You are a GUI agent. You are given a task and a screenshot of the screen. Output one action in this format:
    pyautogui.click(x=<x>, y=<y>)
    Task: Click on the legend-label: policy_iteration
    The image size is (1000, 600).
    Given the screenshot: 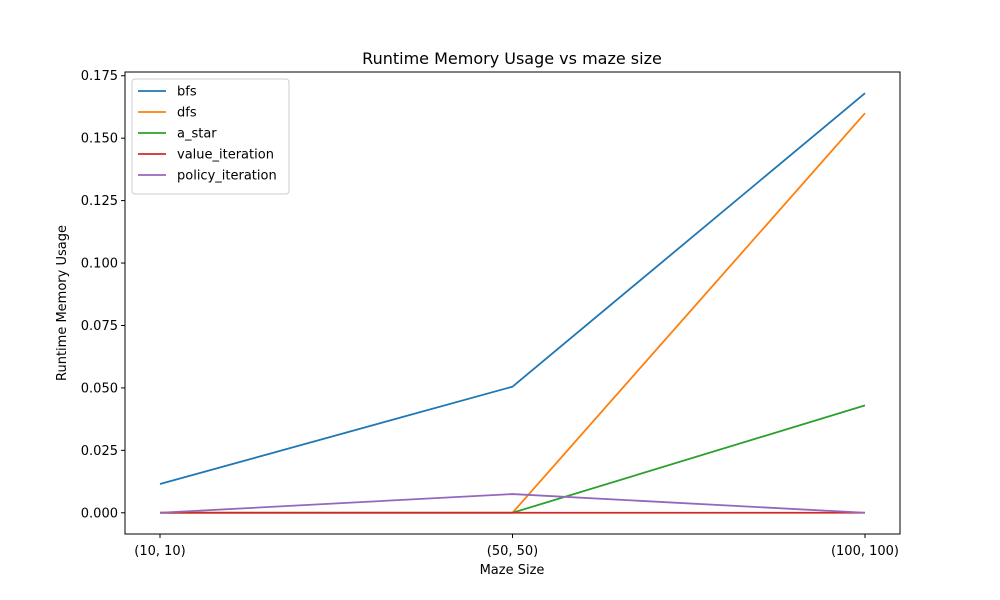 What is the action you would take?
    pyautogui.click(x=227, y=176)
    